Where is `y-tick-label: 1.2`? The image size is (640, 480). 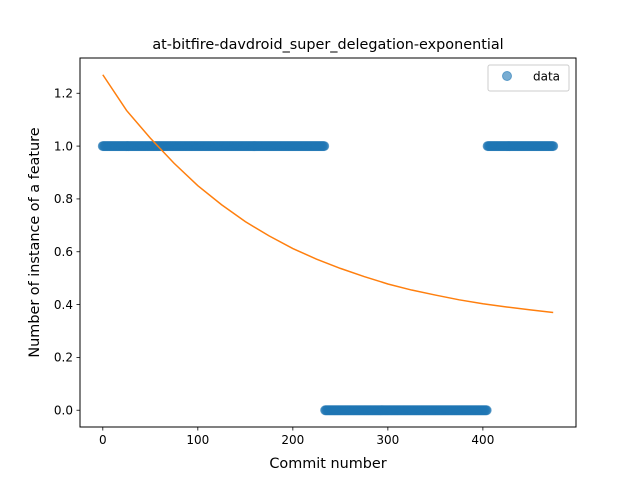 y-tick-label: 1.2 is located at coordinates (63, 94).